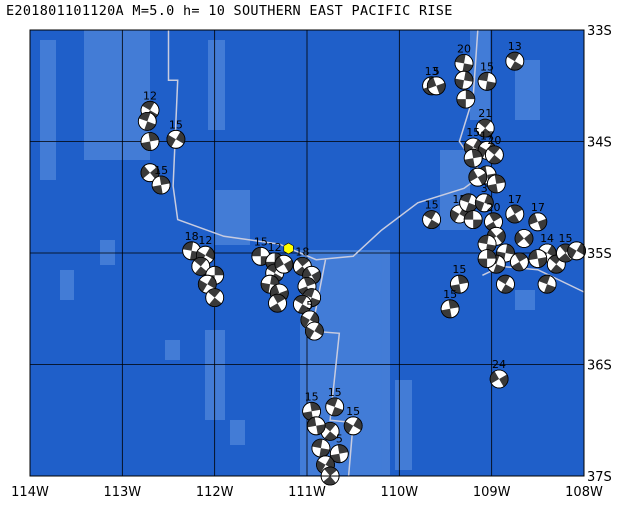  What do you see at coordinates (599, 366) in the screenshot?
I see `lat-tick-label: 36S` at bounding box center [599, 366].